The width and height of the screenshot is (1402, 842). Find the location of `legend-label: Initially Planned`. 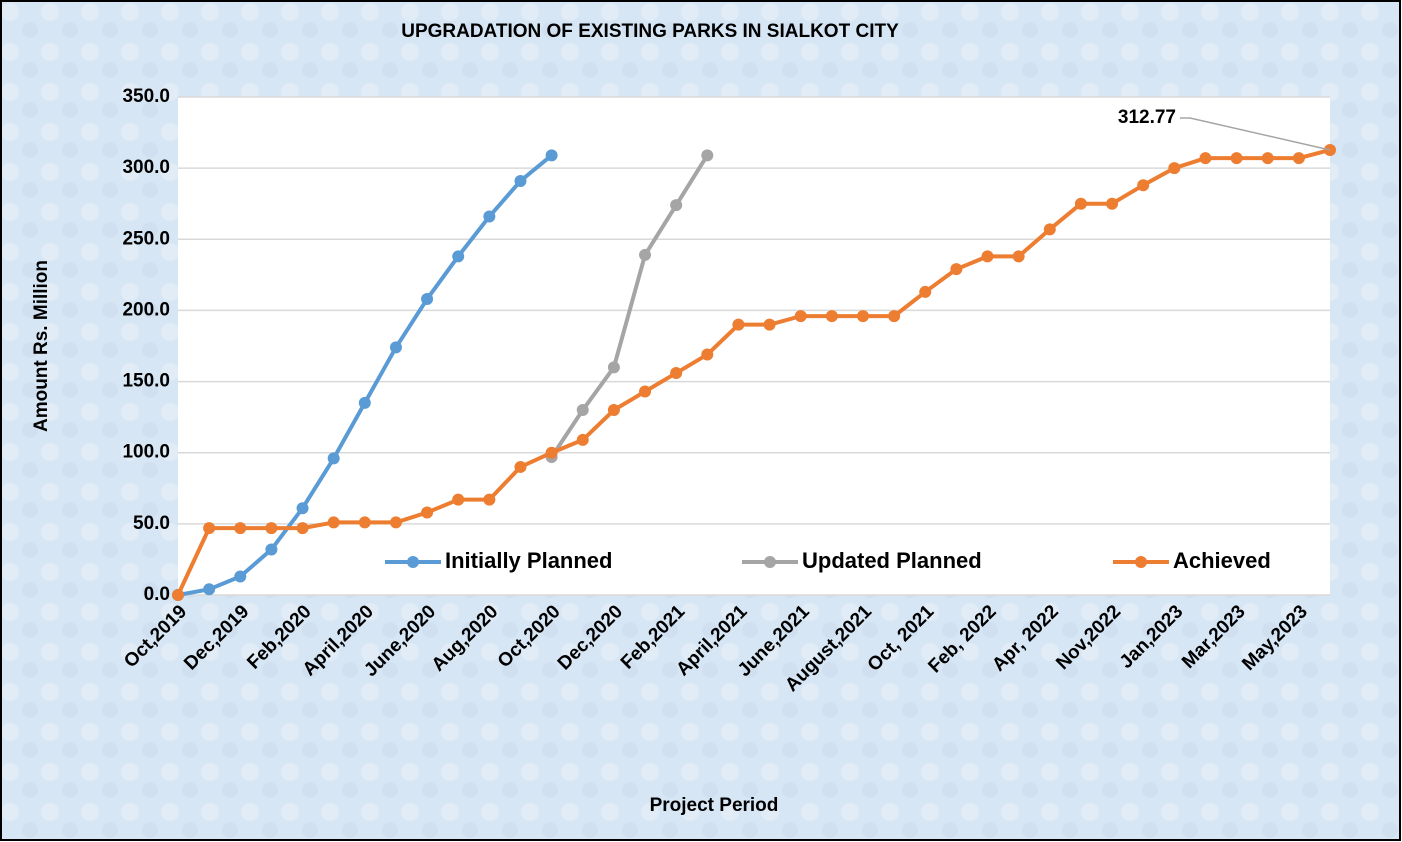

legend-label: Initially Planned is located at coordinates (528, 560).